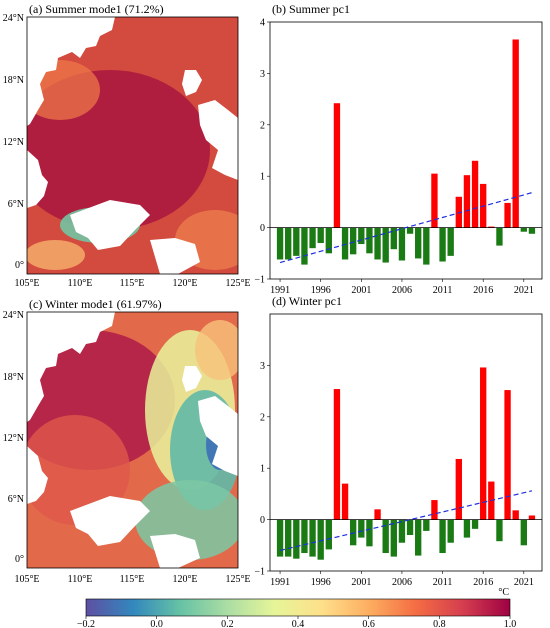 The height and width of the screenshot is (628, 550). What do you see at coordinates (515, 515) in the screenshot?
I see `bar-2020` at bounding box center [515, 515].